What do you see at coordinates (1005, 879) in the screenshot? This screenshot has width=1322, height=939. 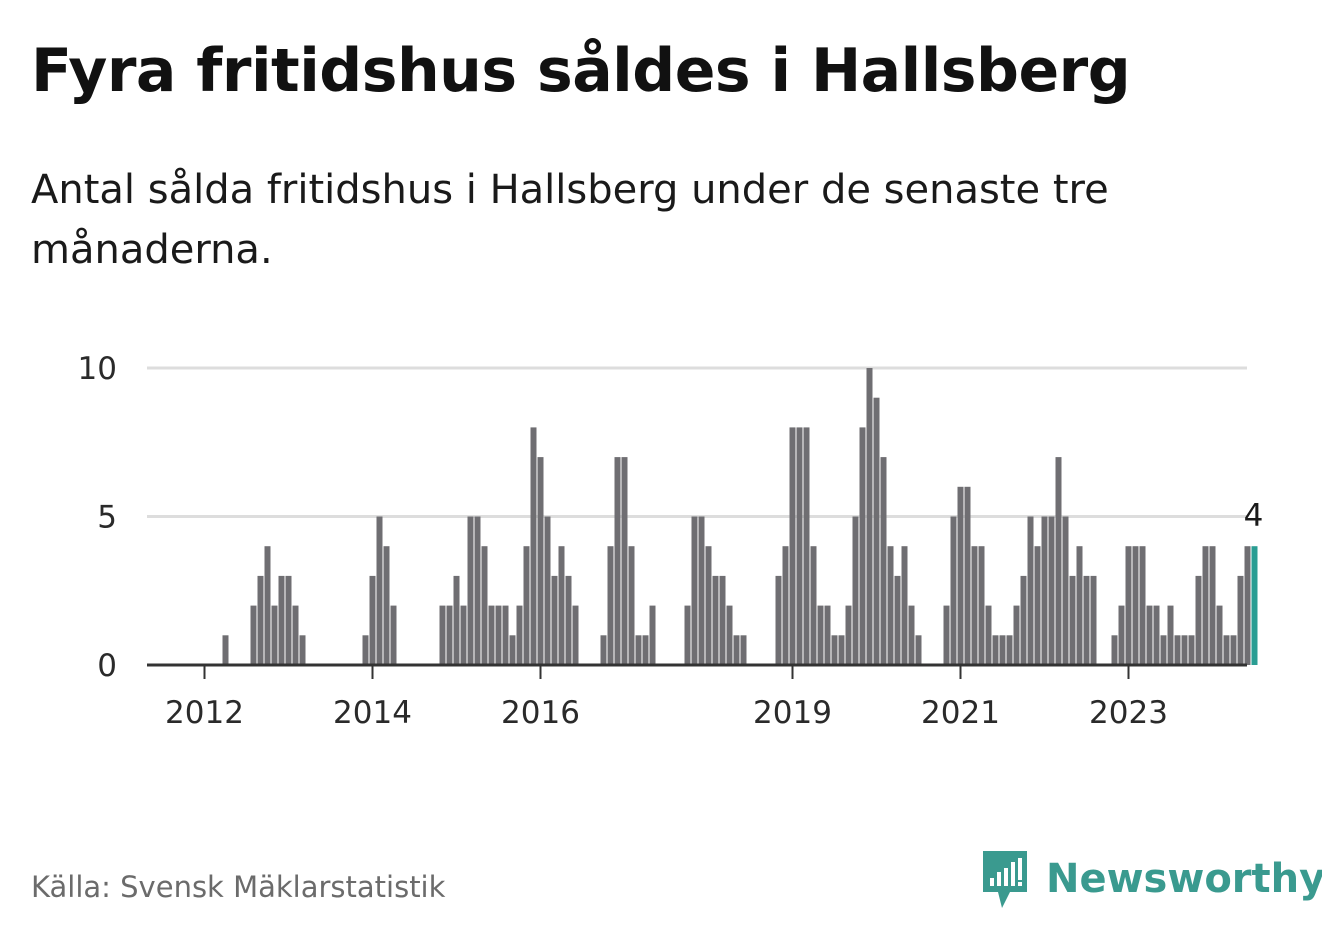 I see `newsworthy-logo-icon` at bounding box center [1005, 879].